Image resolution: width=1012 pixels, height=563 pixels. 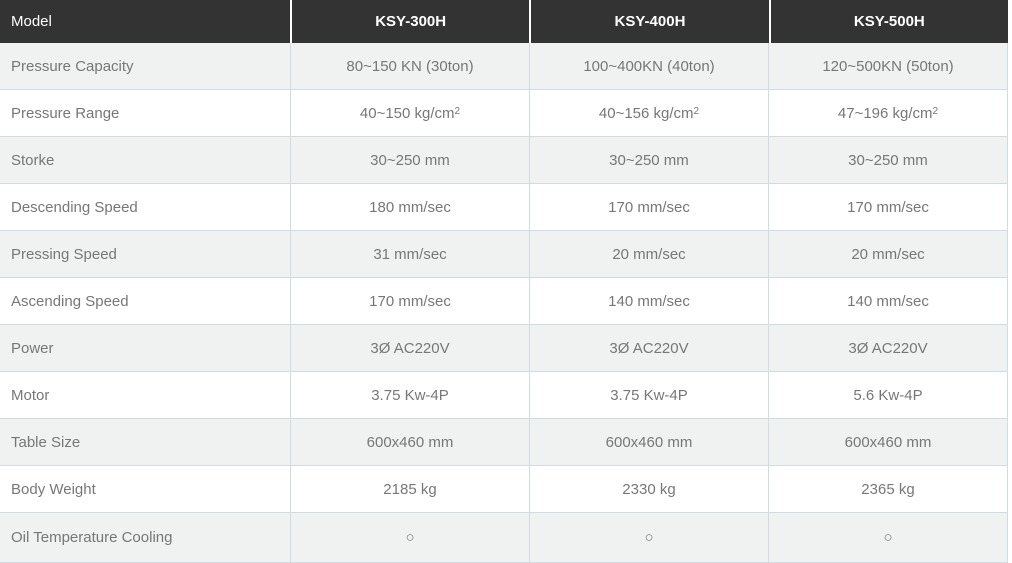 I want to click on spec-label: Oil Temperature Cooling, so click(x=92, y=537).